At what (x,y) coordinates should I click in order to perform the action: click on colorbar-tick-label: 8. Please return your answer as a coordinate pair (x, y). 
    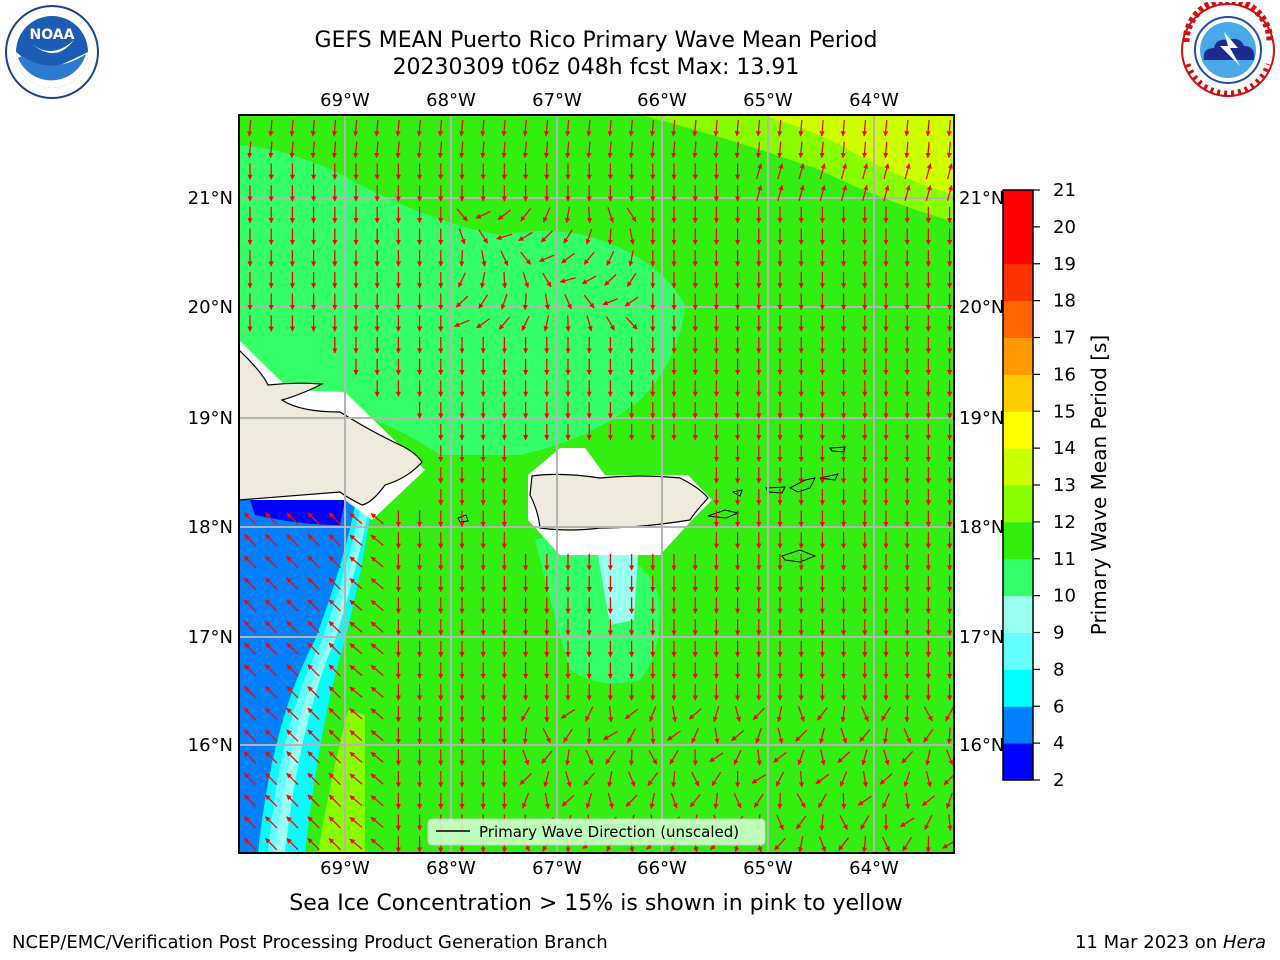
    Looking at the image, I should click on (1058, 669).